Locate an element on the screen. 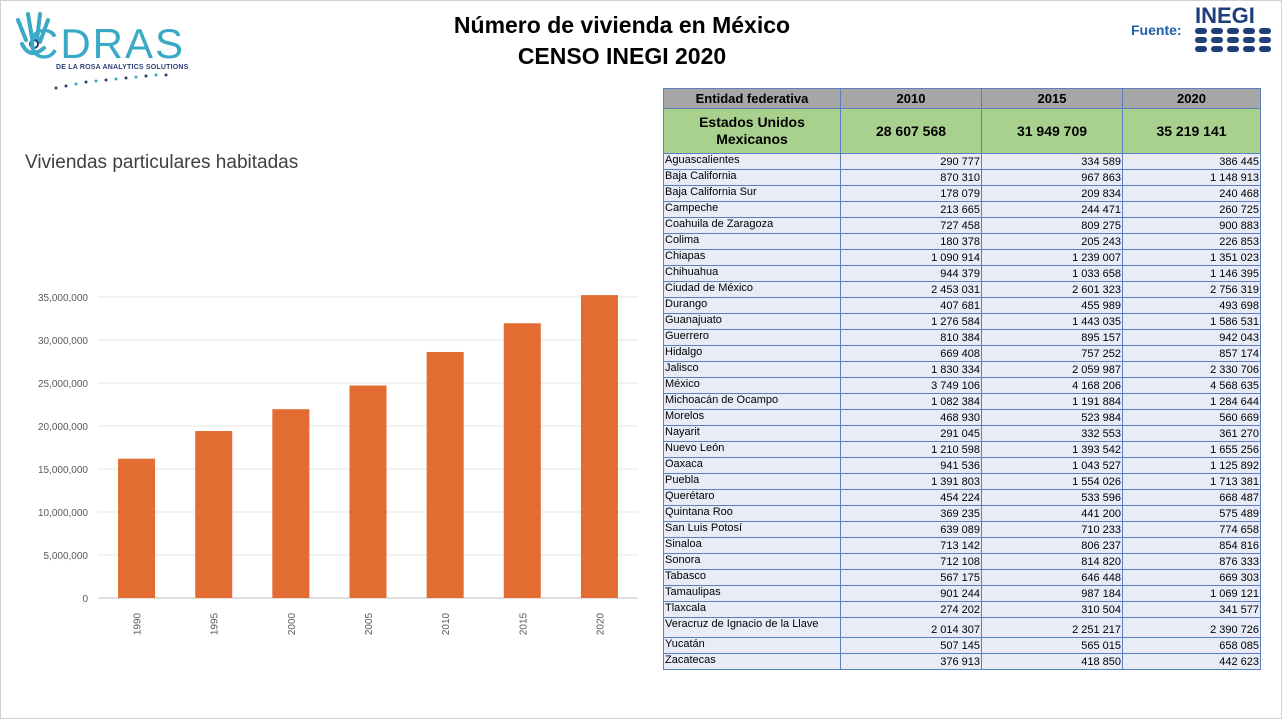 Image resolution: width=1282 pixels, height=719 pixels. logo-wordmark: CDRAS is located at coordinates (107, 43).